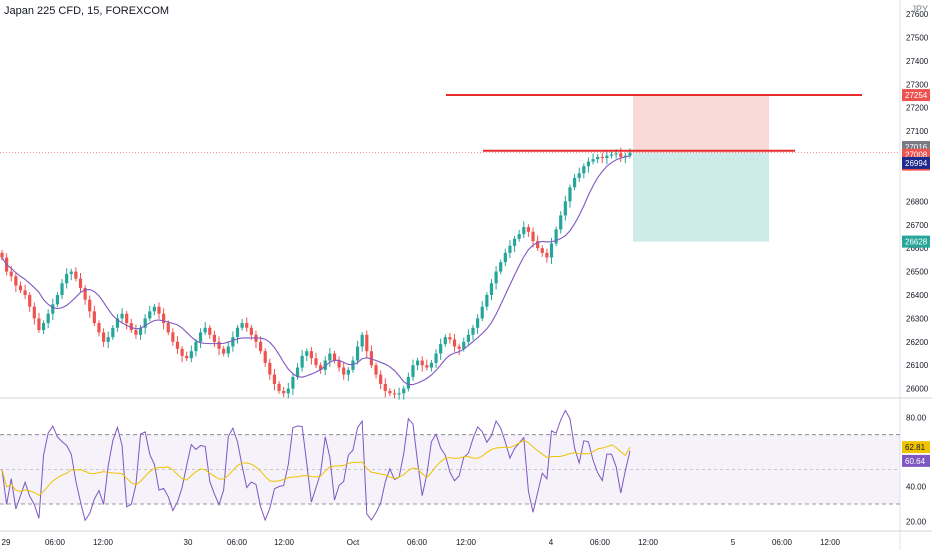  What do you see at coordinates (87, 11) in the screenshot?
I see `symbol-title: Japan 225 CFD, 15, FOREXCOM` at bounding box center [87, 11].